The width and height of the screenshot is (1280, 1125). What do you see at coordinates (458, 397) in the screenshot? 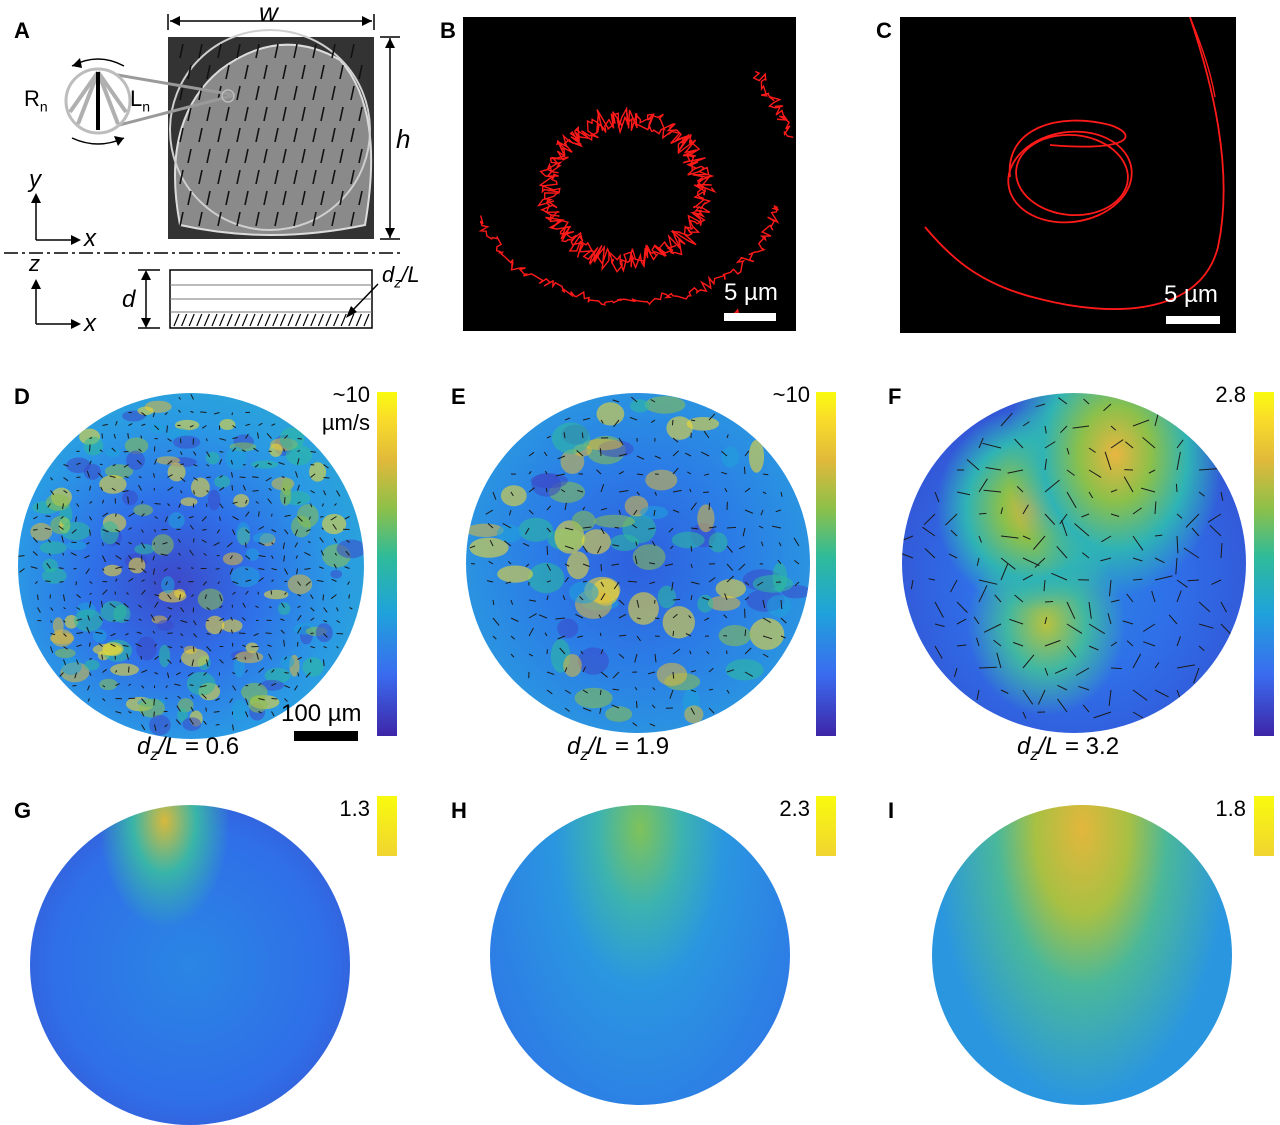
I see `panel-e-label: E` at bounding box center [458, 397].